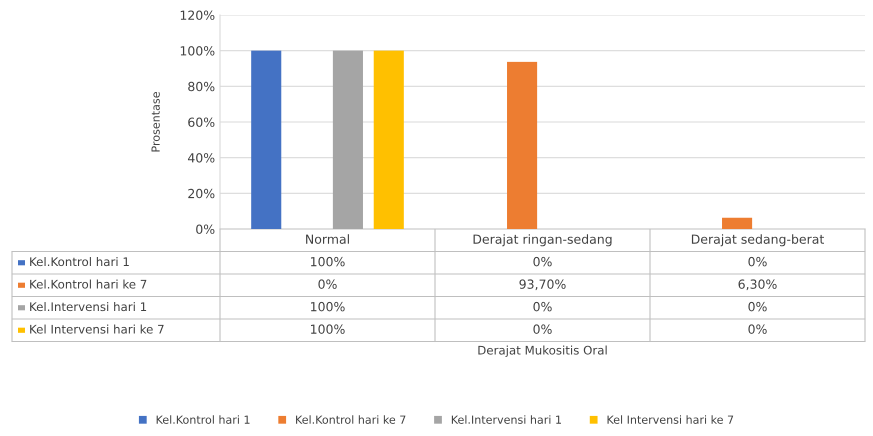 Image resolution: width=873 pixels, height=436 pixels. Describe the element at coordinates (201, 87) in the screenshot. I see `y-tick-label: 80%` at that location.